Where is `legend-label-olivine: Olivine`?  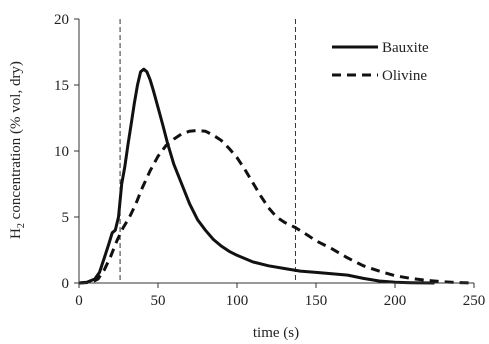
legend-label-olivine: Olivine is located at coordinates (404, 76).